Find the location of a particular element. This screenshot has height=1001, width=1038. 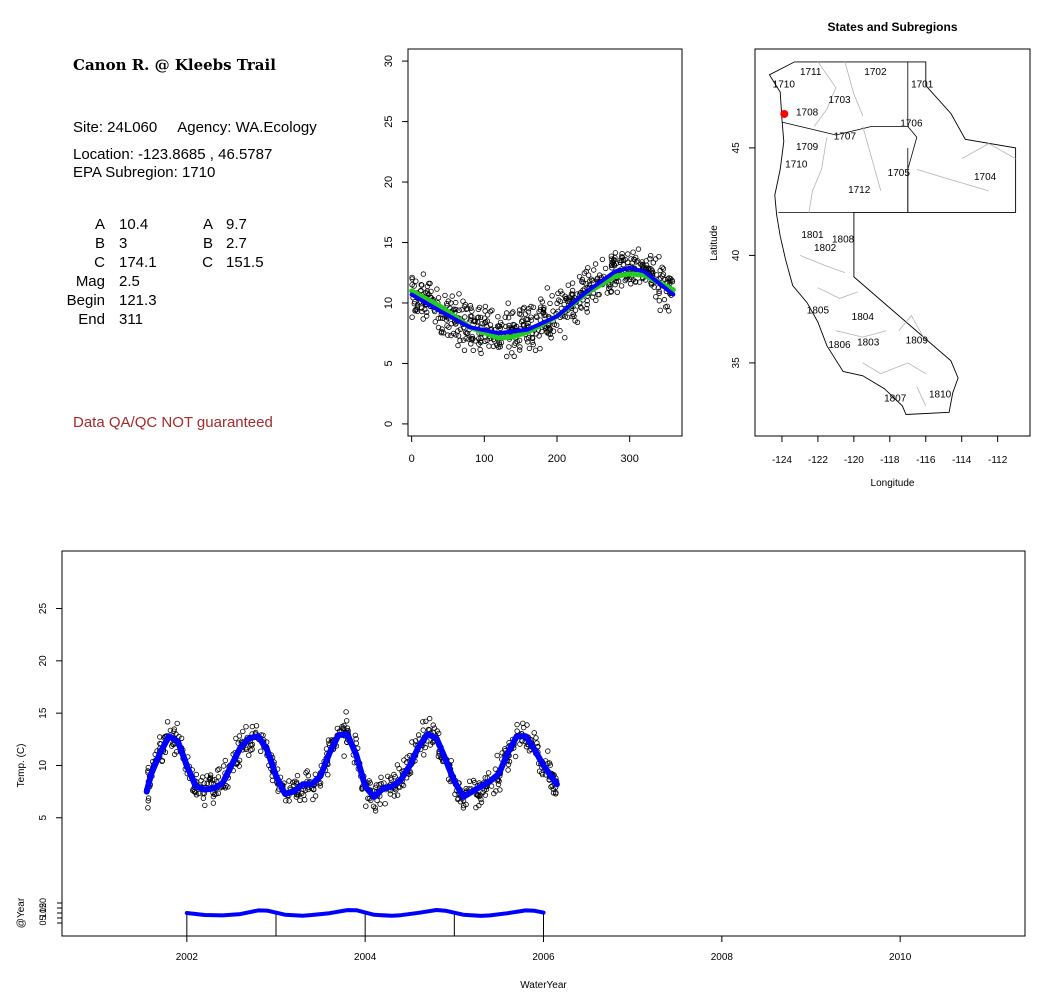

ts-x-tick-label: 2002 is located at coordinates (187, 957).